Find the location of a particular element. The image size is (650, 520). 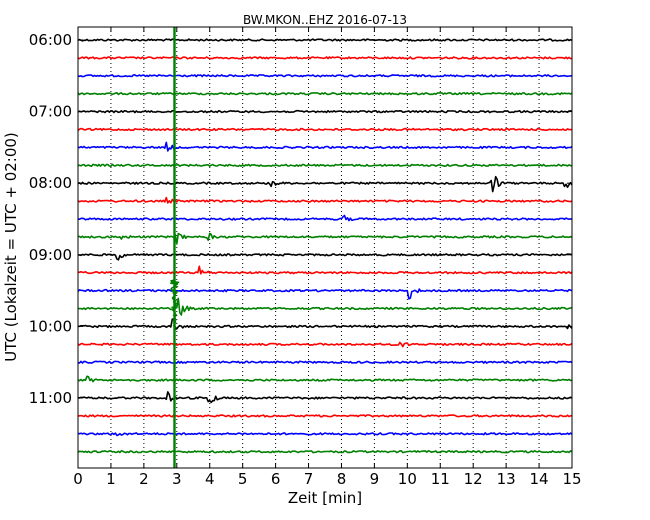

x-tick-label: 3 is located at coordinates (177, 479).